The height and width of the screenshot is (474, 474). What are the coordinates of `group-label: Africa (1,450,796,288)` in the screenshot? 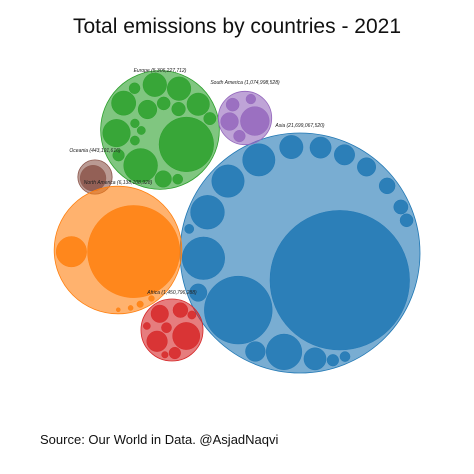 It's located at (171, 293).